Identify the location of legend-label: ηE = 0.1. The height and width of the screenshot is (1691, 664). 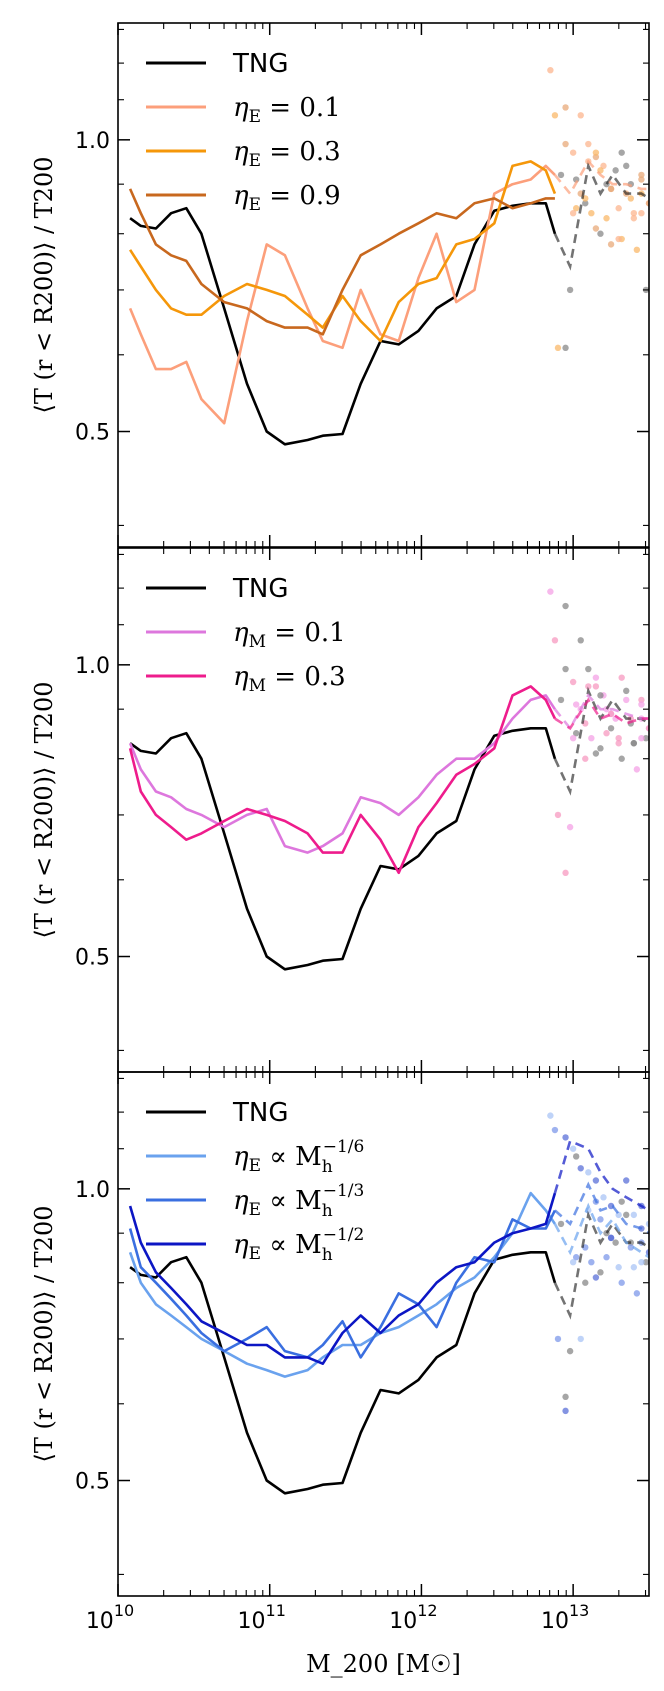
(287, 110).